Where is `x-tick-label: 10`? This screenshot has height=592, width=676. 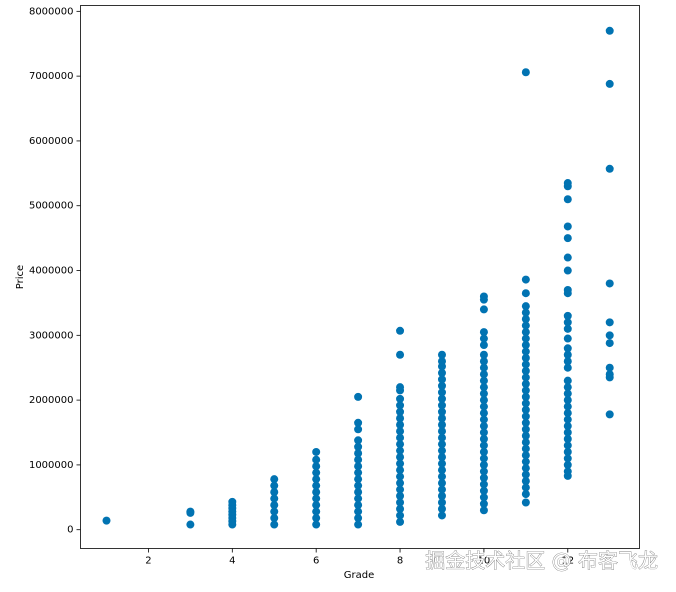 x-tick-label: 10 is located at coordinates (484, 561).